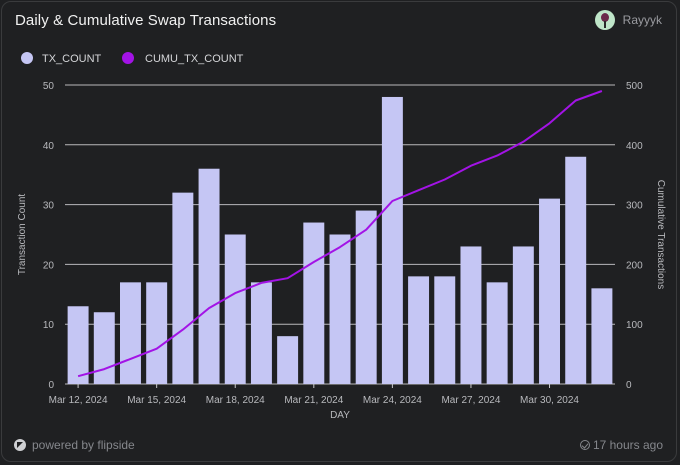 This screenshot has width=680, height=465. Describe the element at coordinates (634, 265) in the screenshot. I see `y2-tick-label: 200` at that location.